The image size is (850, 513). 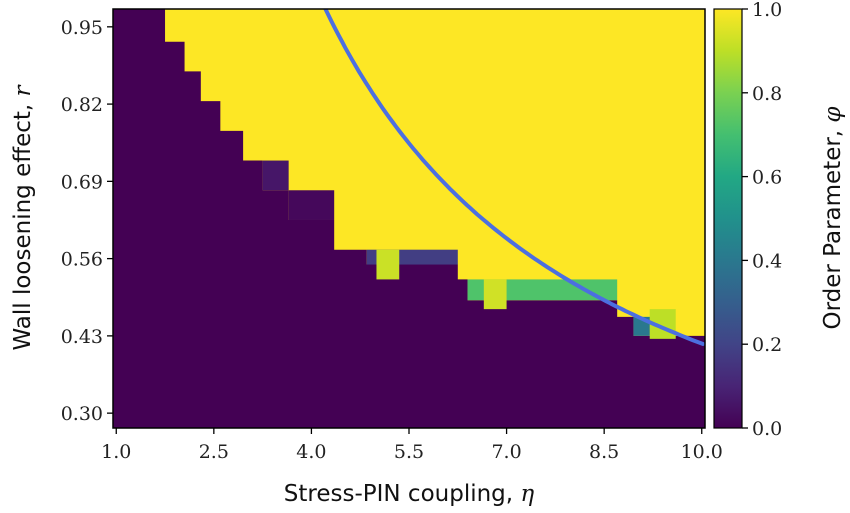 I want to click on x-axis-symbol: η, so click(x=527, y=494).